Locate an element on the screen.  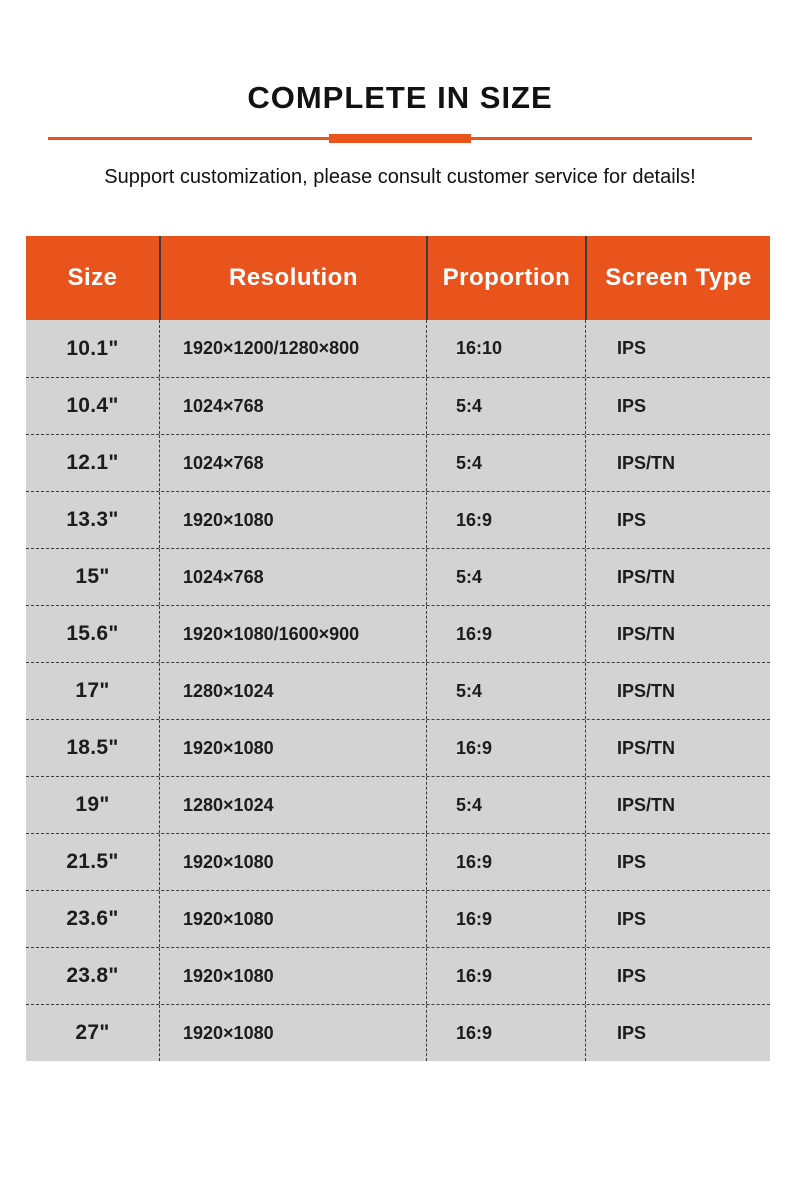
cell-size: 15.6" is located at coordinates (92, 633).